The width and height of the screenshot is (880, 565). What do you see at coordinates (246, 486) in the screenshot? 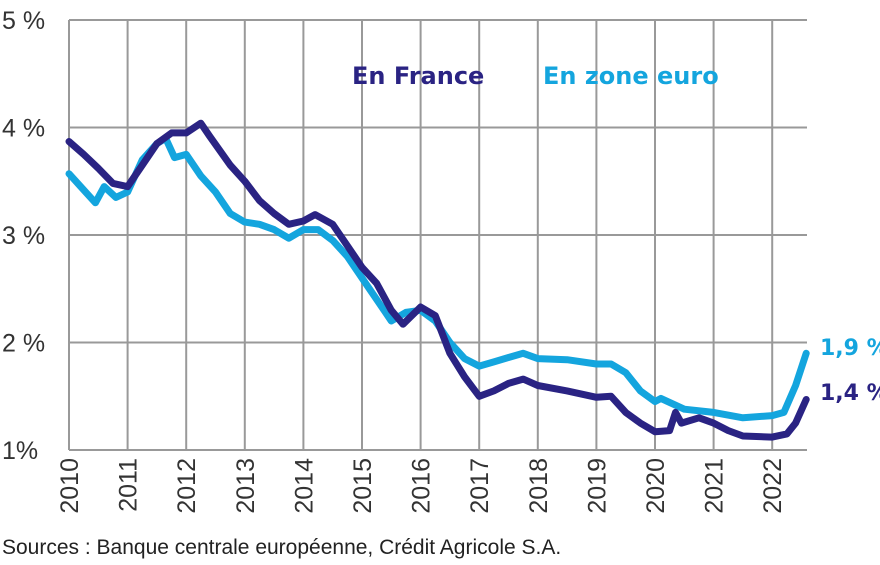
I see `x-tick-label: 2013` at bounding box center [246, 486].